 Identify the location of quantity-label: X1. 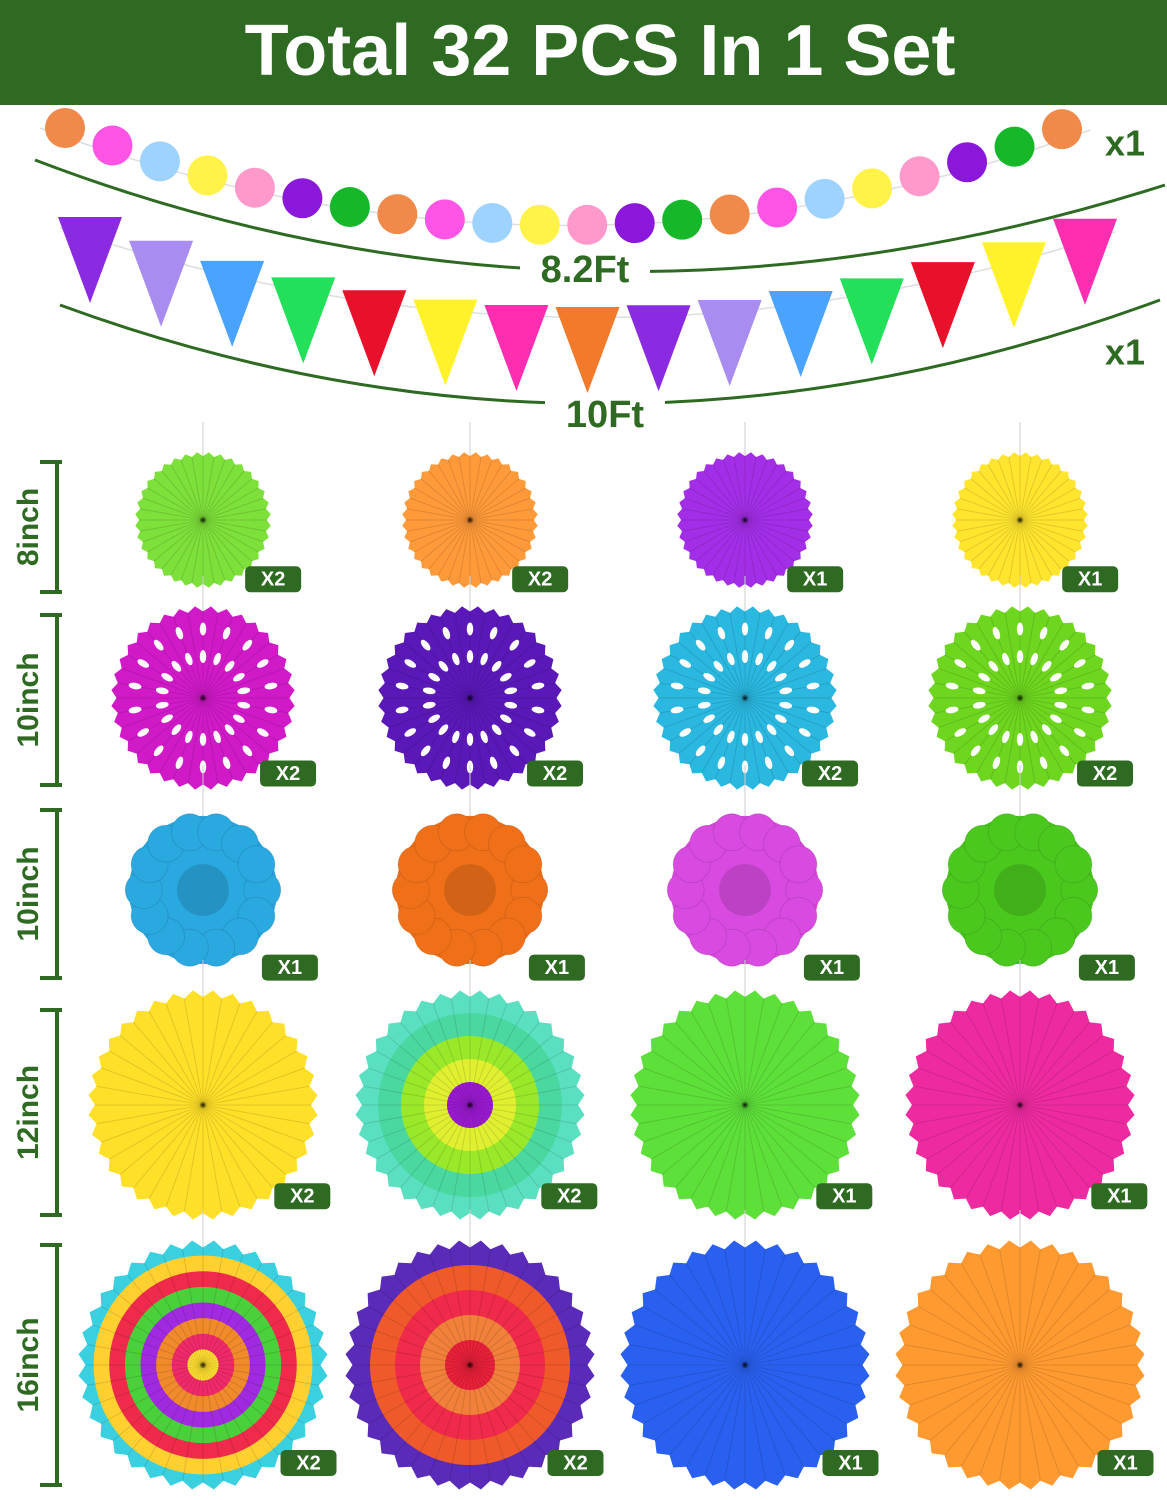
(557, 968).